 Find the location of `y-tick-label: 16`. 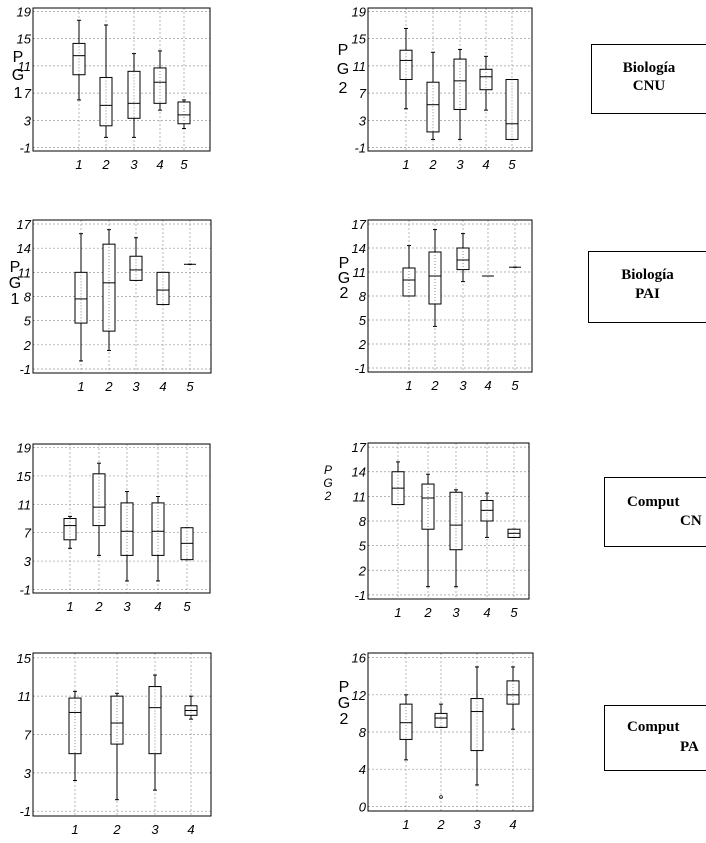

y-tick-label: 16 is located at coordinates (359, 658).